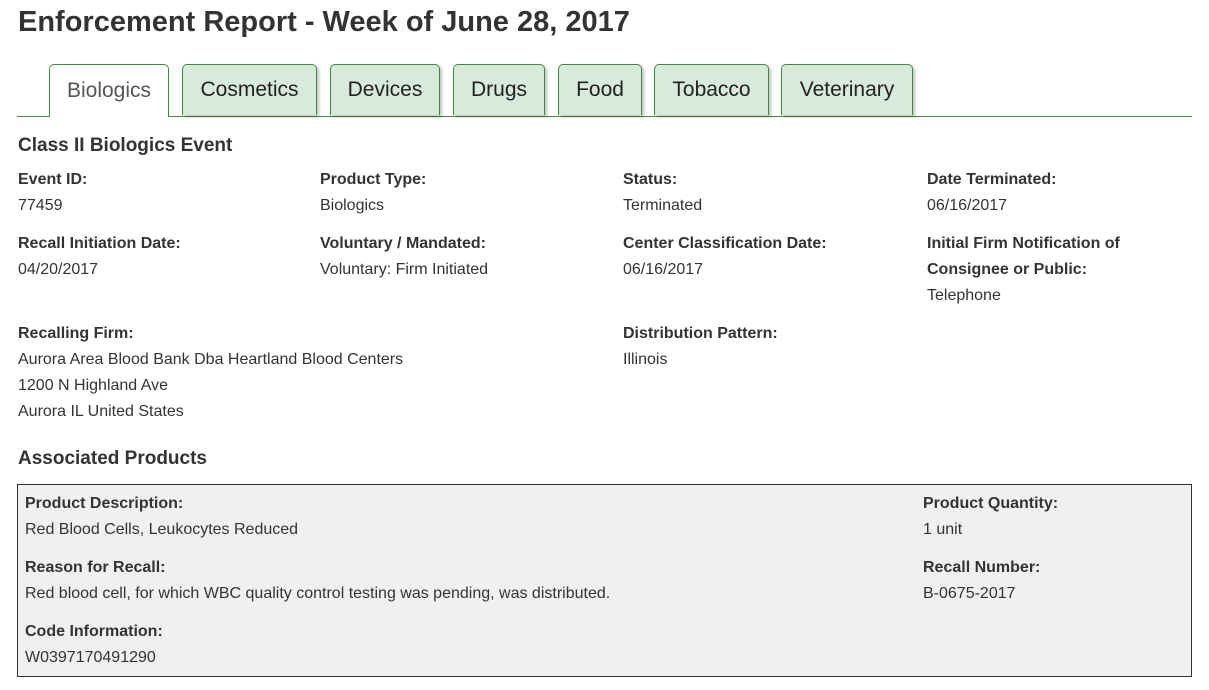 This screenshot has width=1209, height=690. Describe the element at coordinates (990, 517) in the screenshot. I see `quantity-field: Product Quantity: 1 unit` at that location.